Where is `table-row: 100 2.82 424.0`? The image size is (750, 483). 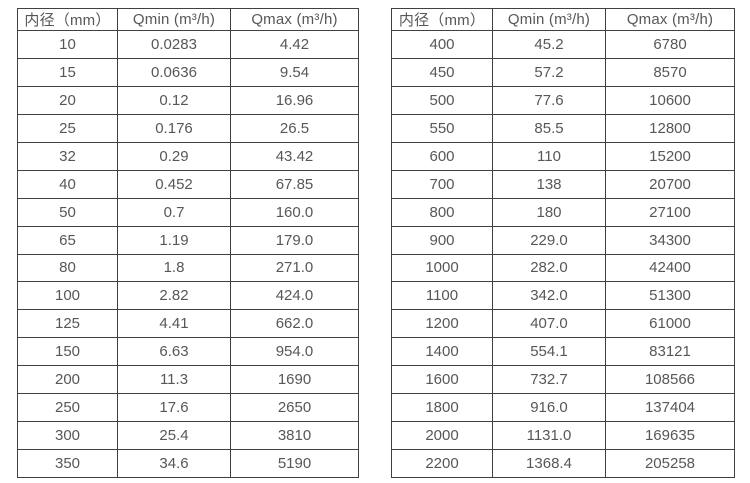 table-row: 100 2.82 424.0 is located at coordinates (188, 296).